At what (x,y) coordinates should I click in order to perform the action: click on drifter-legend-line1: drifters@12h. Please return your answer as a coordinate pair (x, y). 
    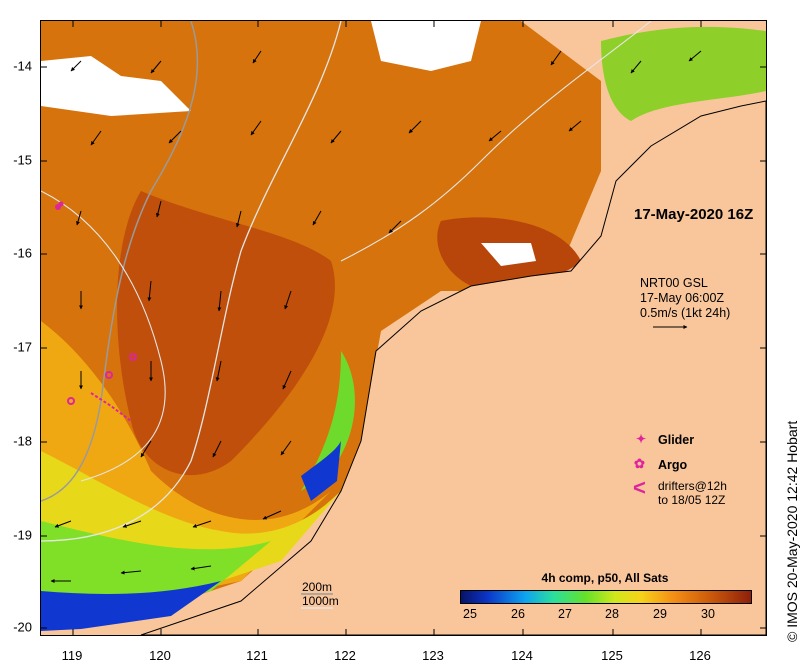
    Looking at the image, I should click on (692, 486).